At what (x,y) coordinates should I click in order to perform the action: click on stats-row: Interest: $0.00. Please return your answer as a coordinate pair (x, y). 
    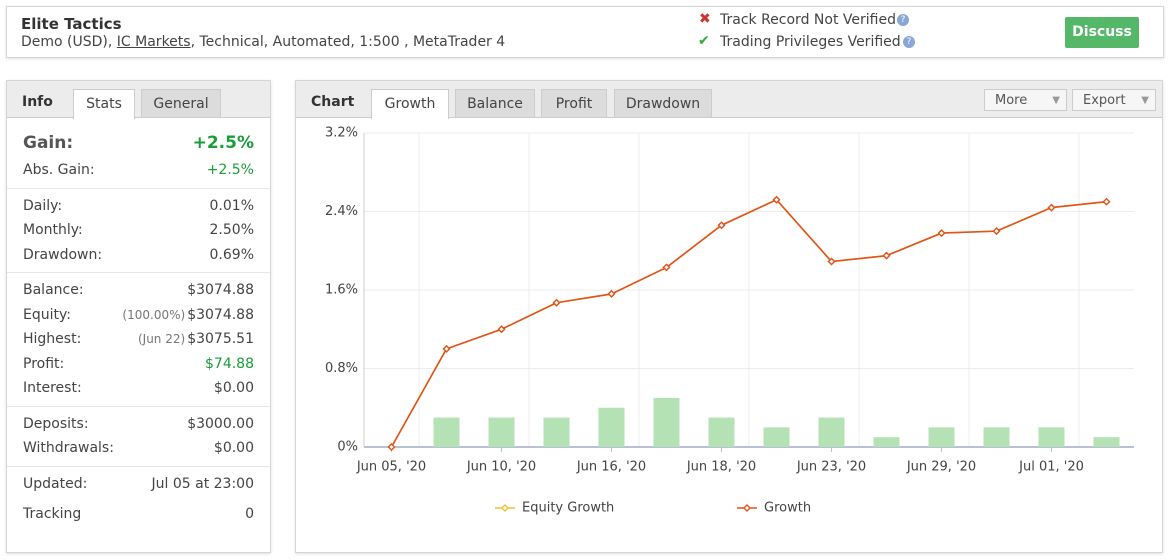
    Looking at the image, I should click on (138, 388).